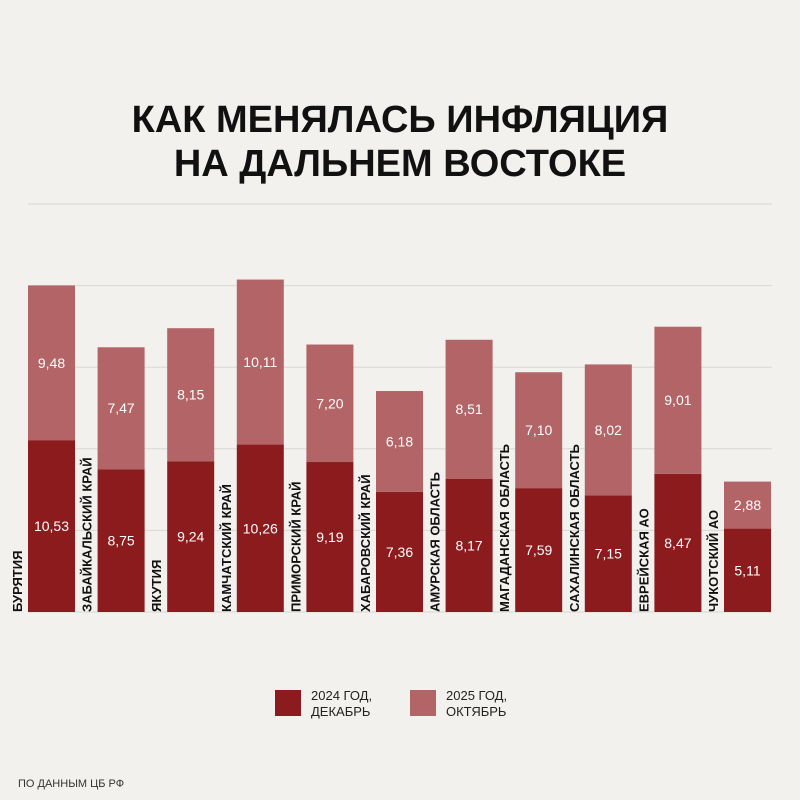 This screenshot has width=800, height=800. I want to click on value-label: 7,20, so click(329, 403).